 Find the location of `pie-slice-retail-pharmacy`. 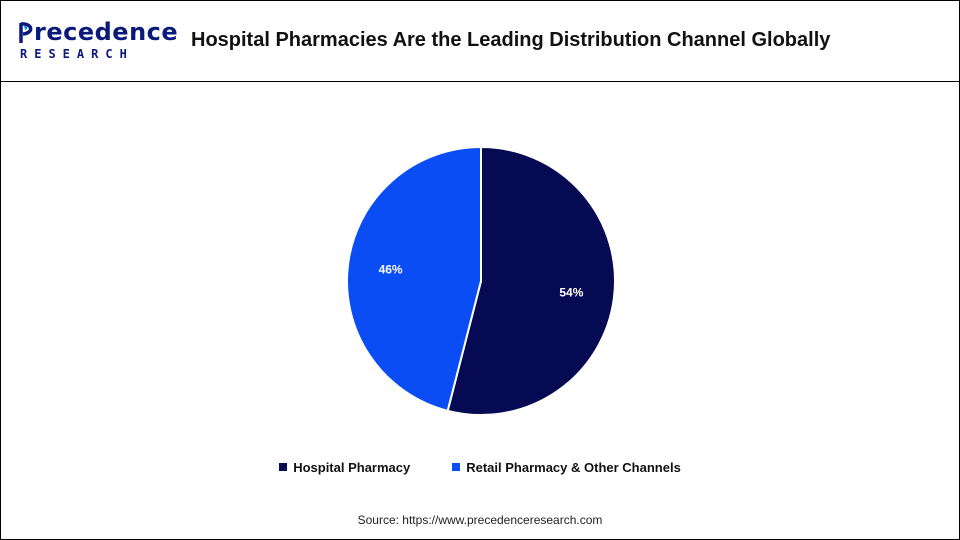

pie-slice-retail-pharmacy is located at coordinates (414, 279).